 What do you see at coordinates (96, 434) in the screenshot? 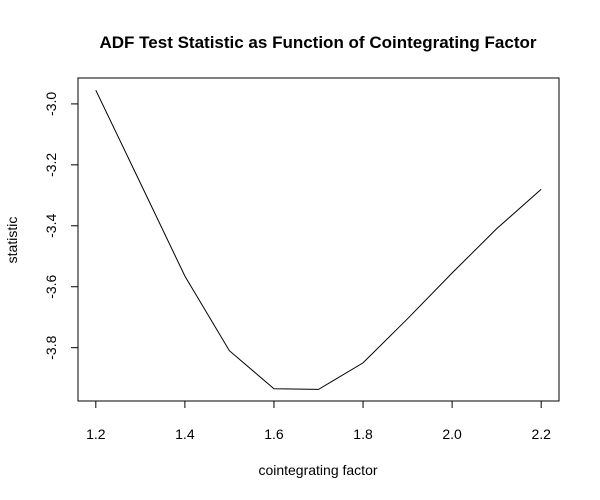
I see `x-tick-label: 1.2` at bounding box center [96, 434].